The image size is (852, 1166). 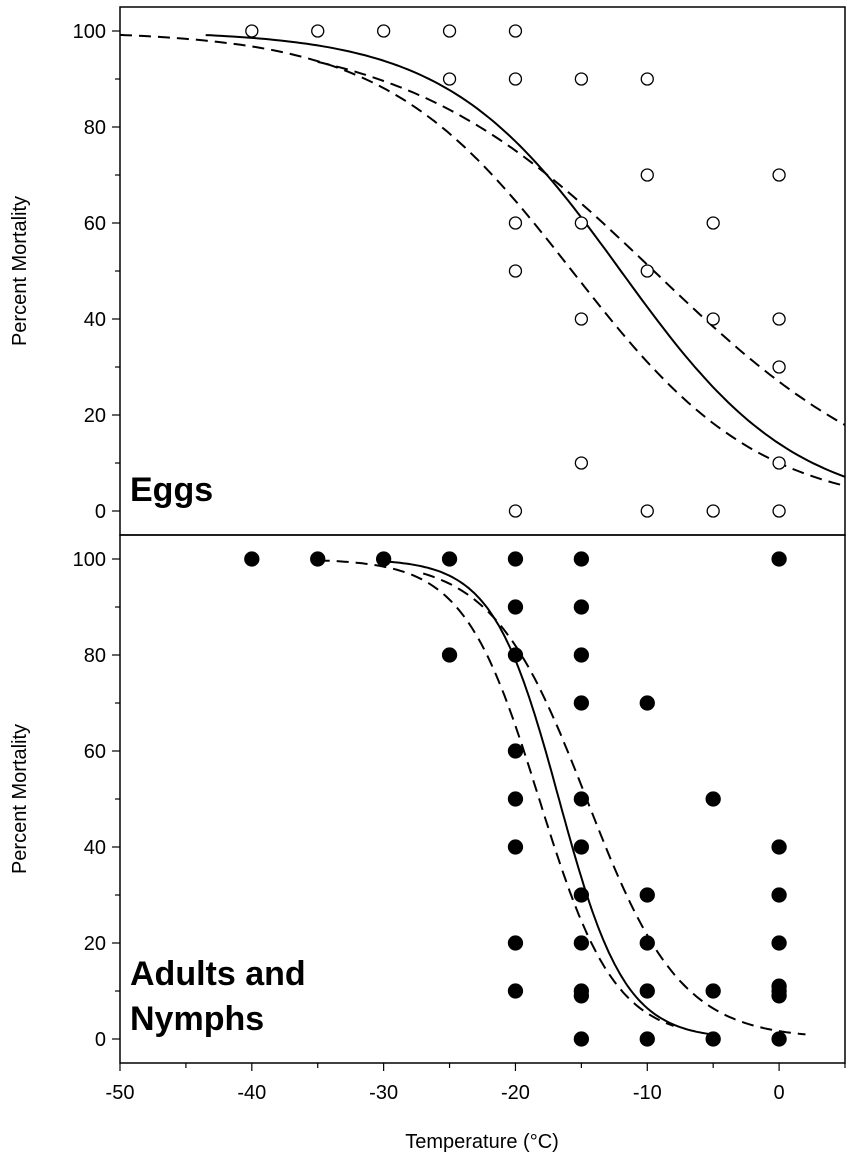 I want to click on x-axis-label: Temperature (°C), so click(x=482, y=1142).